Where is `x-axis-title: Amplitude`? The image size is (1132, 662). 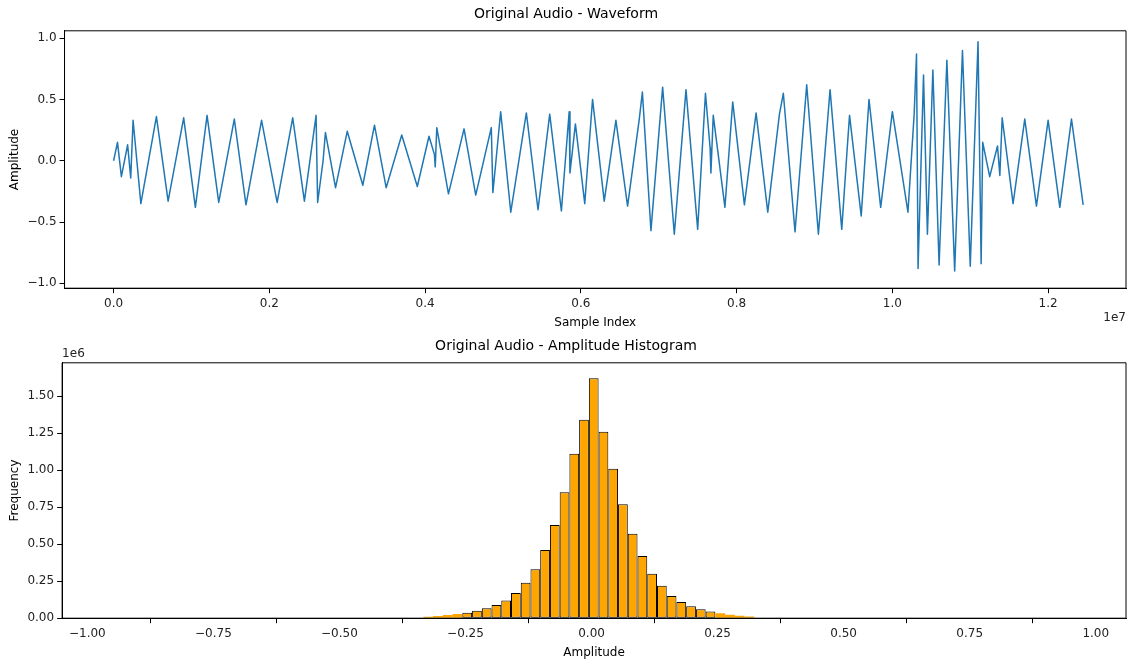
x-axis-title: Amplitude is located at coordinates (594, 651).